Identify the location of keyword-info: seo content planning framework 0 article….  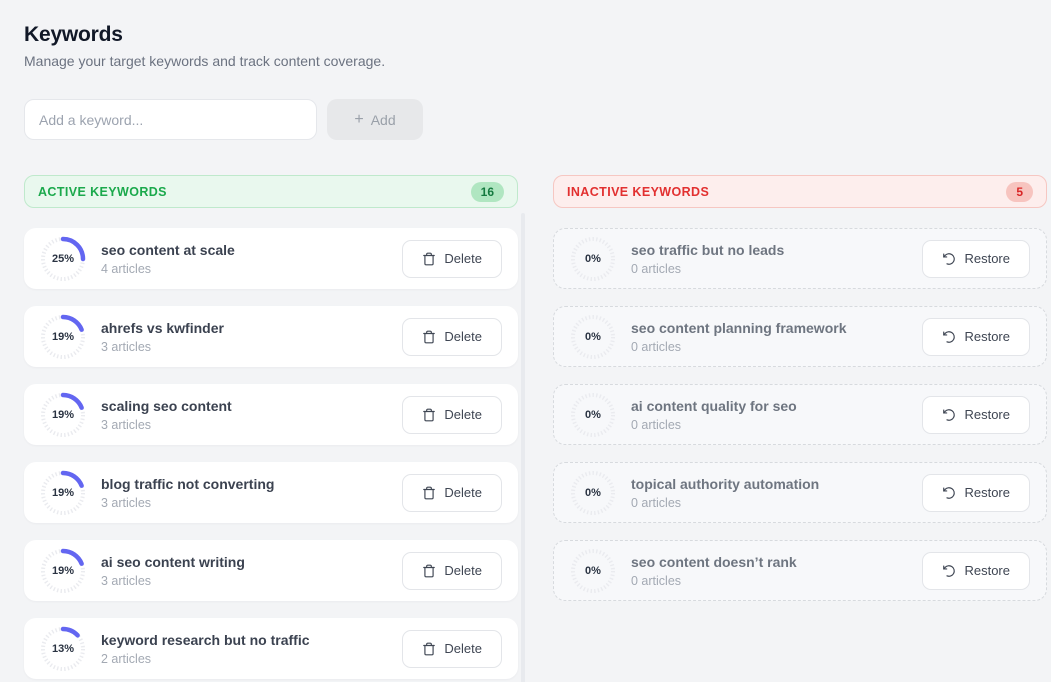
(738, 337).